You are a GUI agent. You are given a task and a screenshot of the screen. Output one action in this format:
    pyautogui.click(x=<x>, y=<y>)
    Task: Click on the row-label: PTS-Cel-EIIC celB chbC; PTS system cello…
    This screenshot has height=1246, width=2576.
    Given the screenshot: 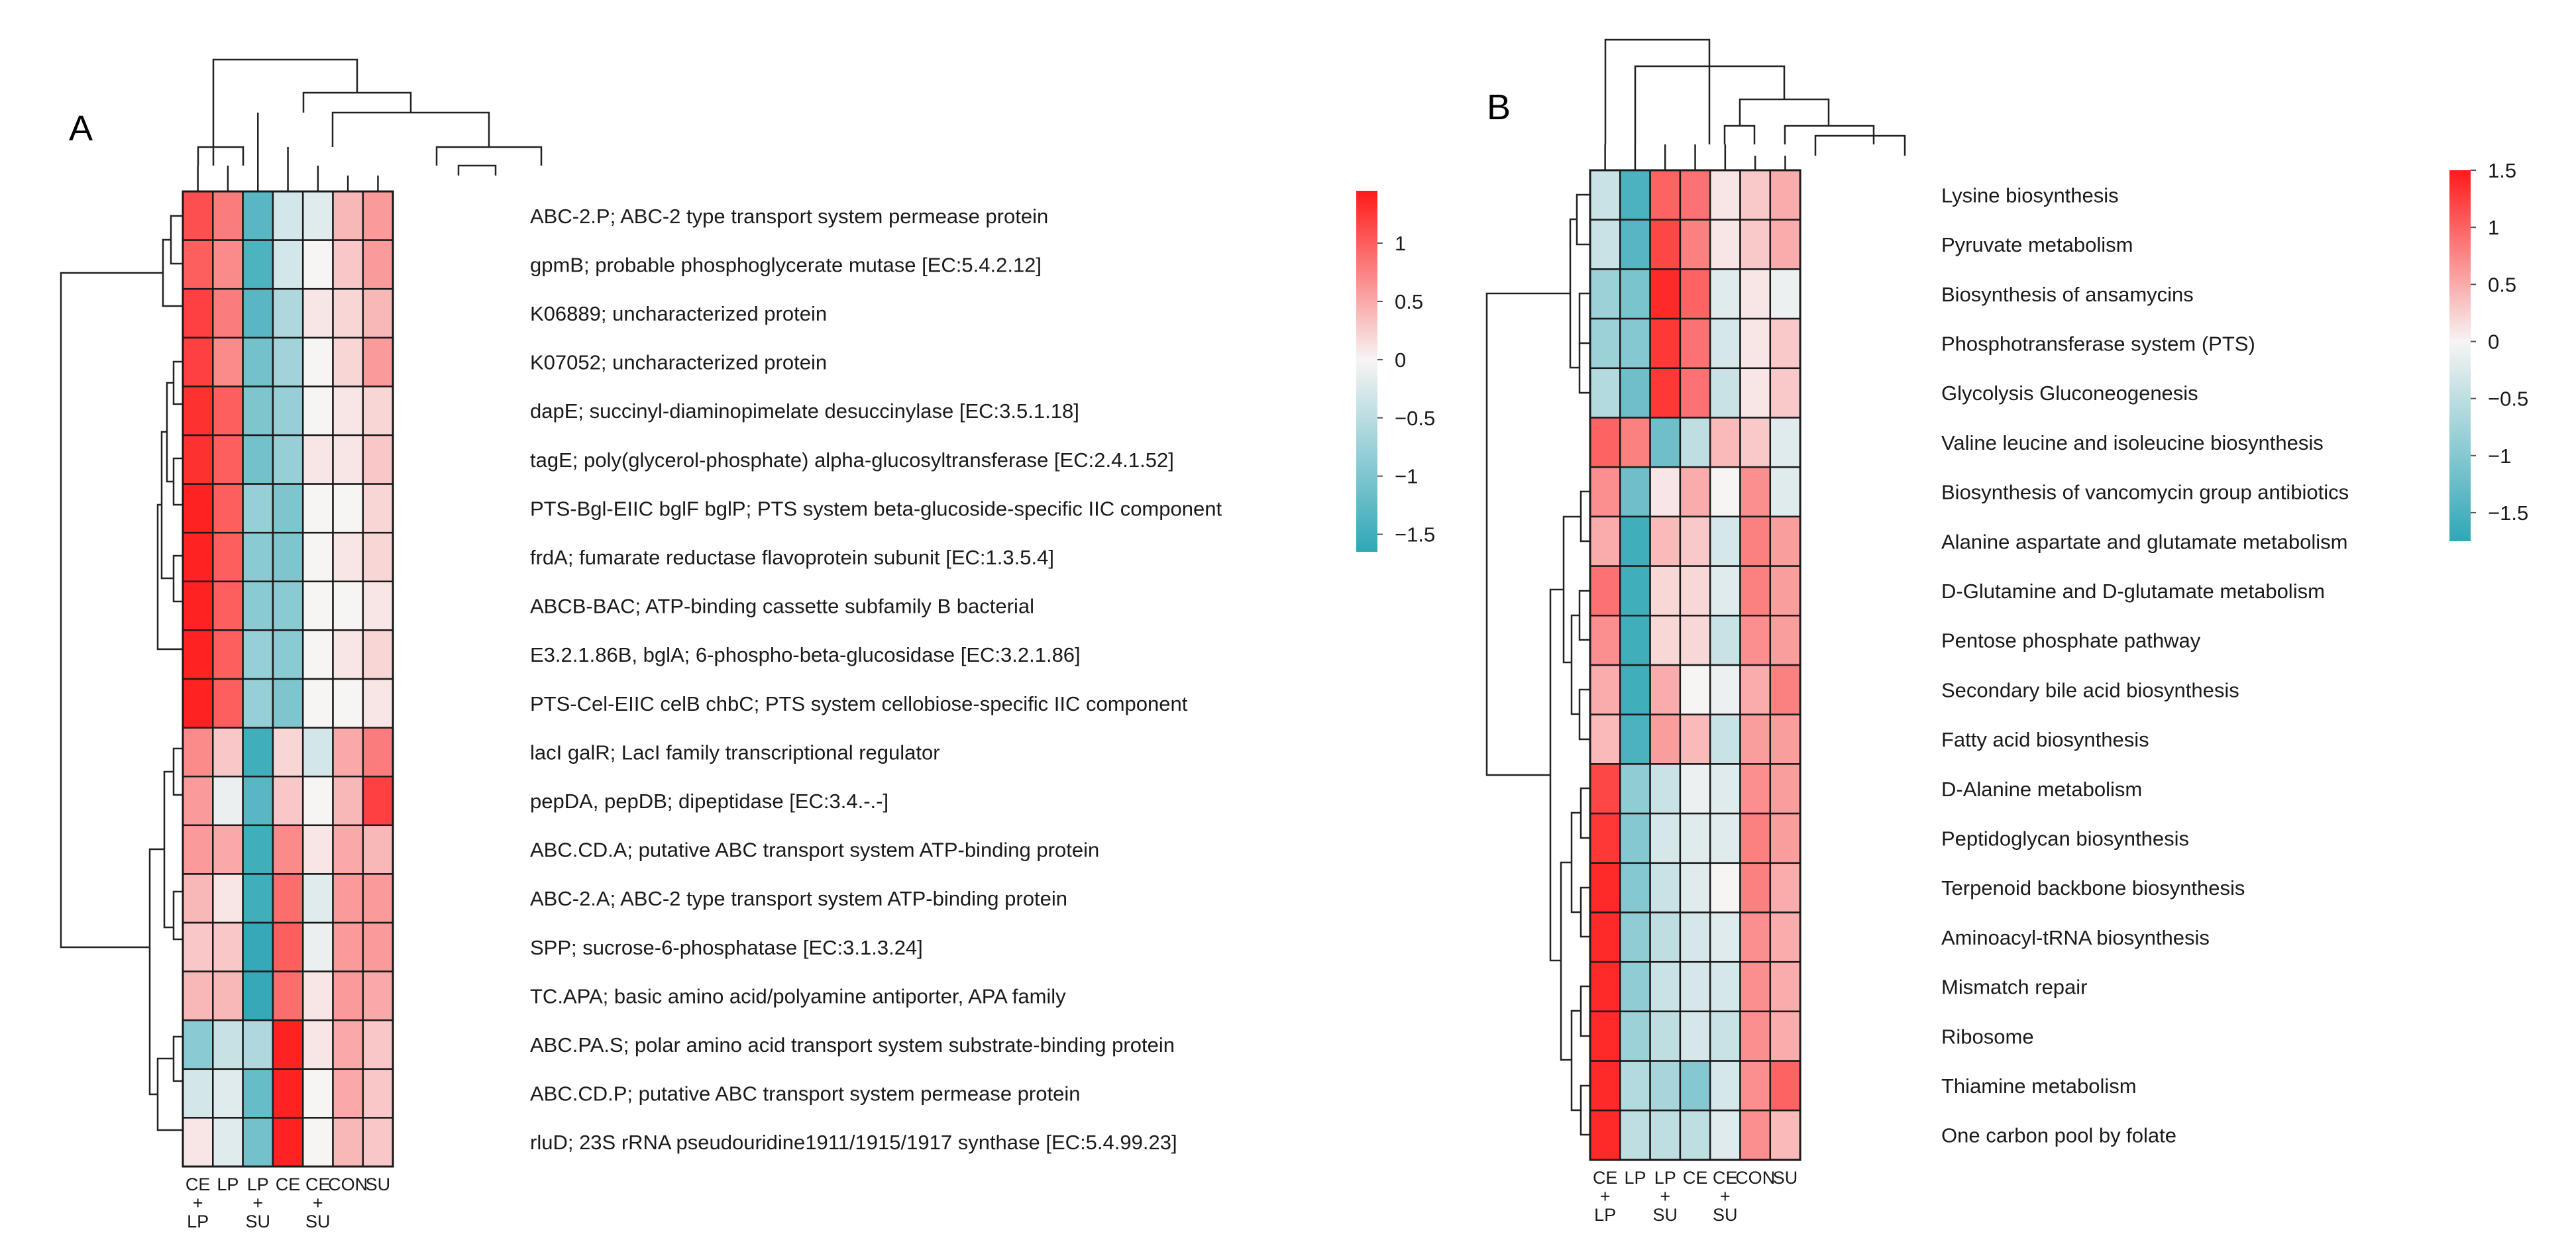 What is the action you would take?
    pyautogui.click(x=859, y=703)
    